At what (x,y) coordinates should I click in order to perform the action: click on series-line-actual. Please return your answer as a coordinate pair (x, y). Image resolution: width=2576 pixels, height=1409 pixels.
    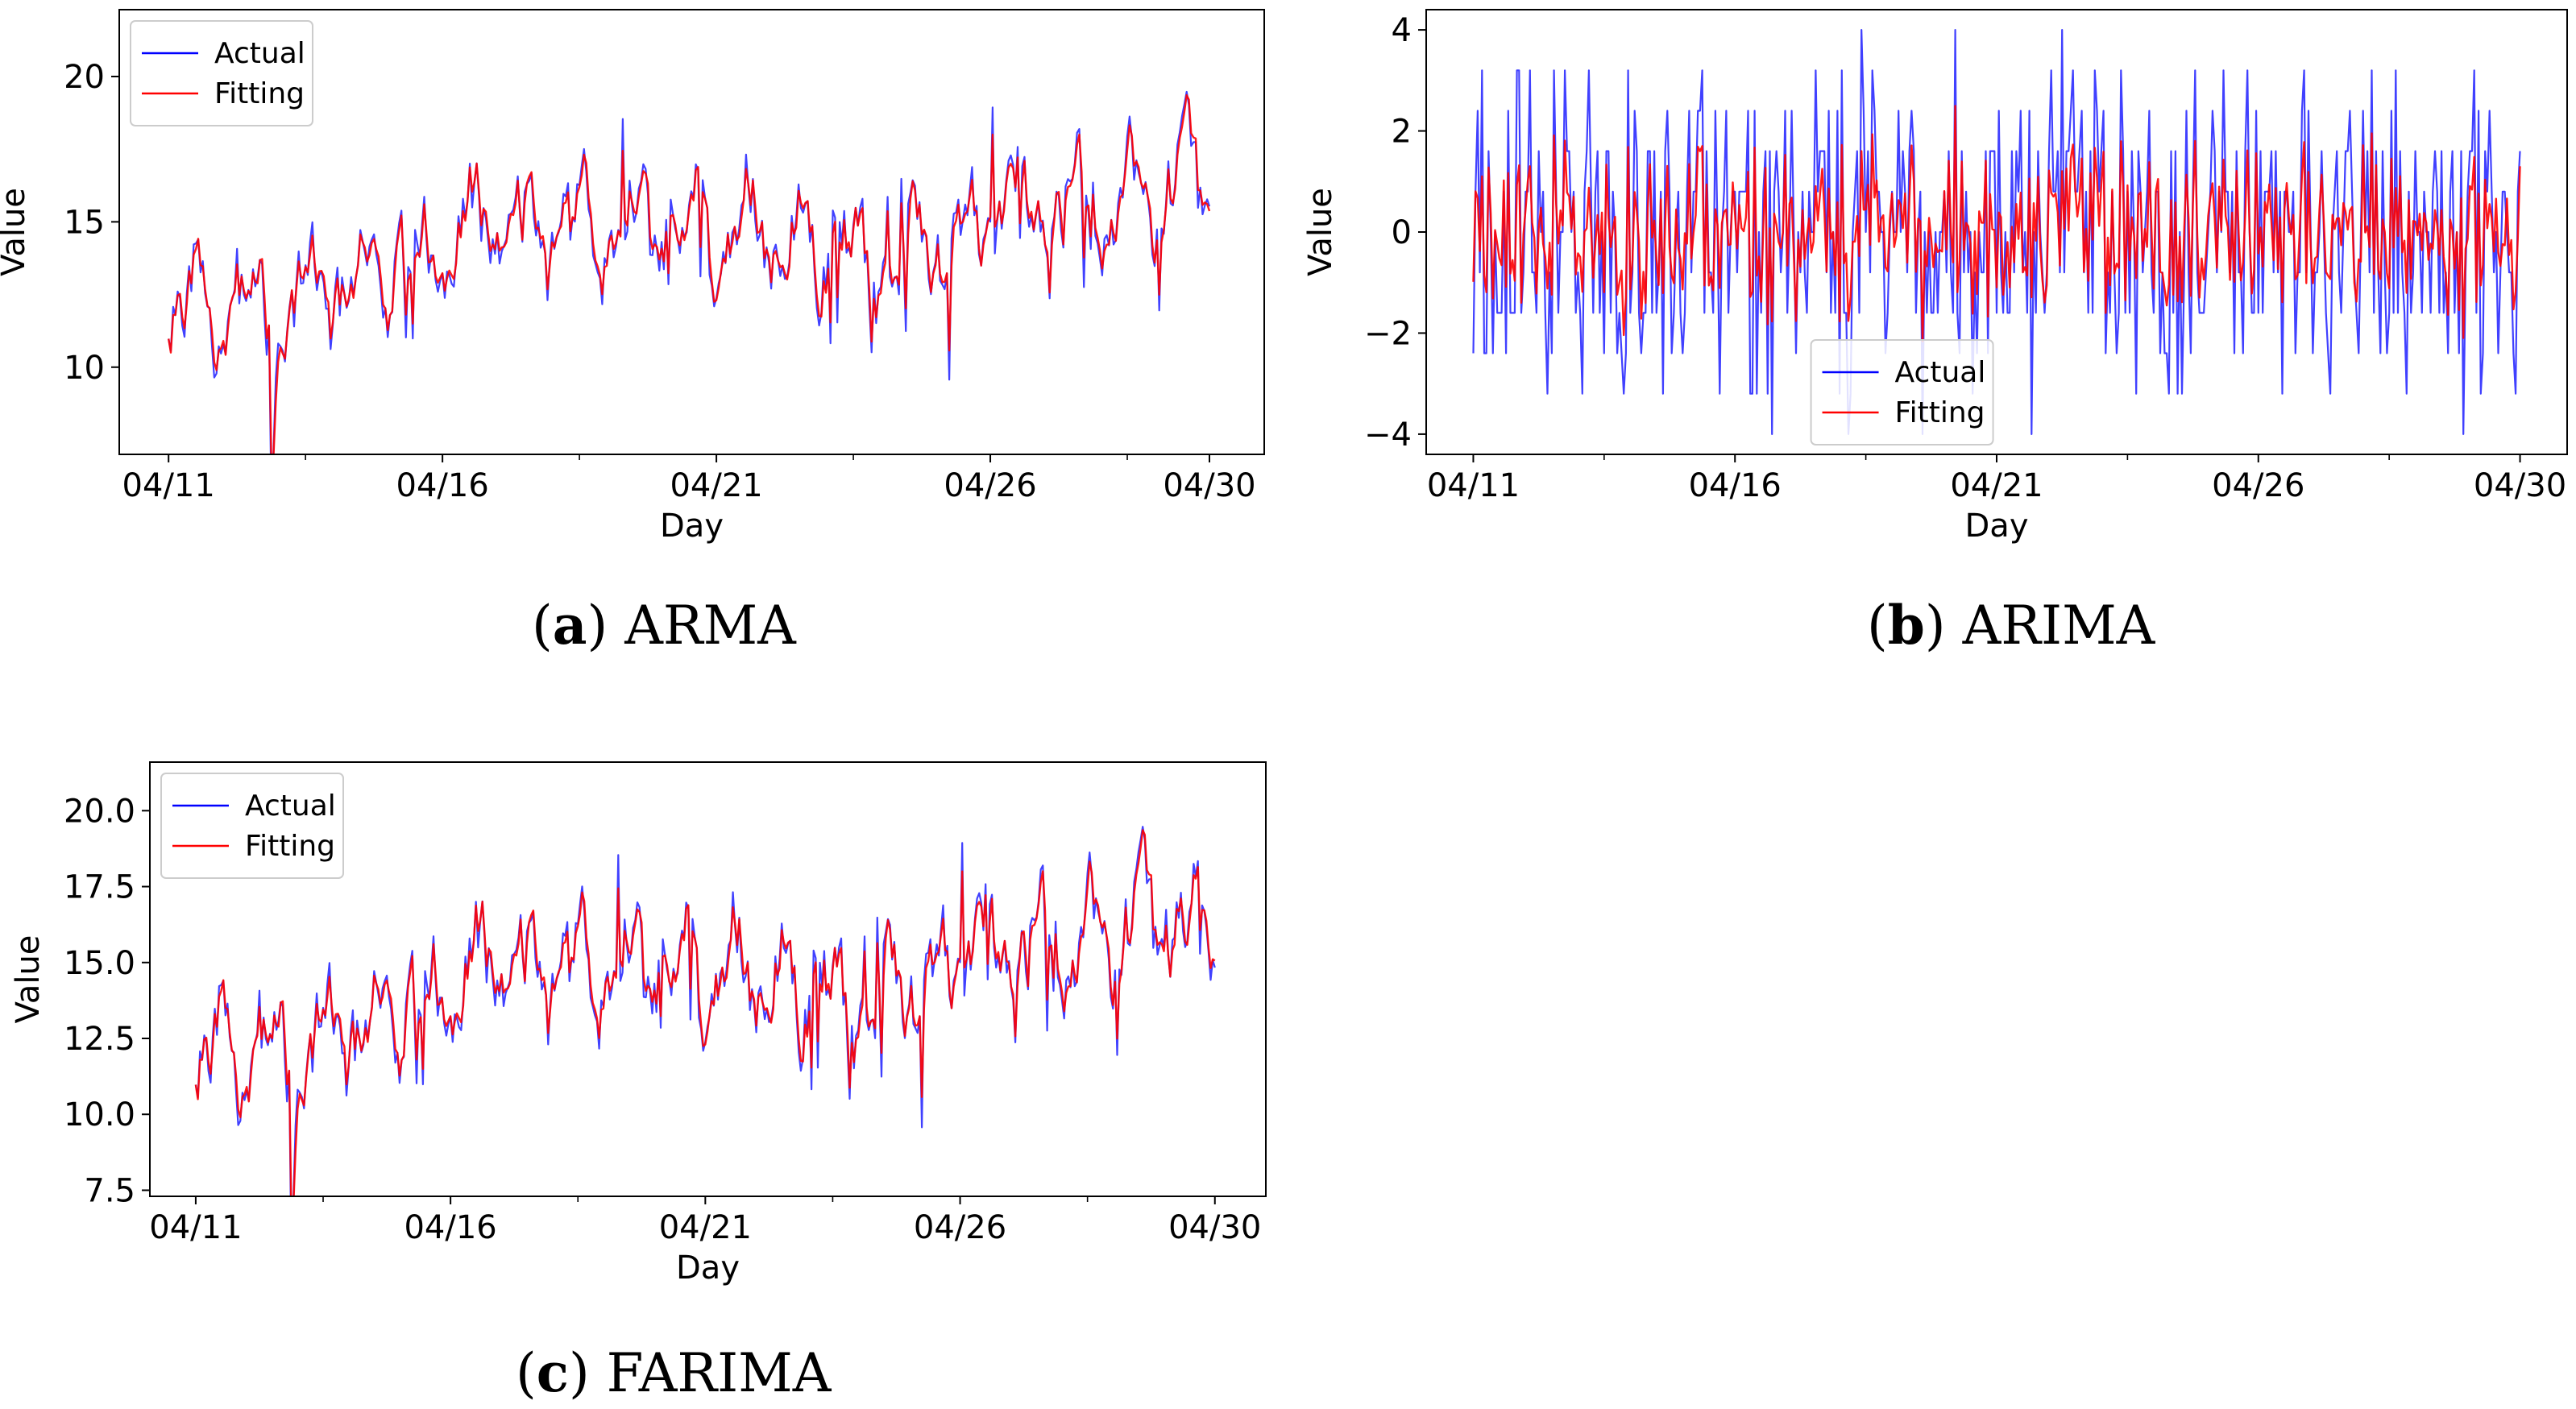
    Looking at the image, I should click on (1997, 232).